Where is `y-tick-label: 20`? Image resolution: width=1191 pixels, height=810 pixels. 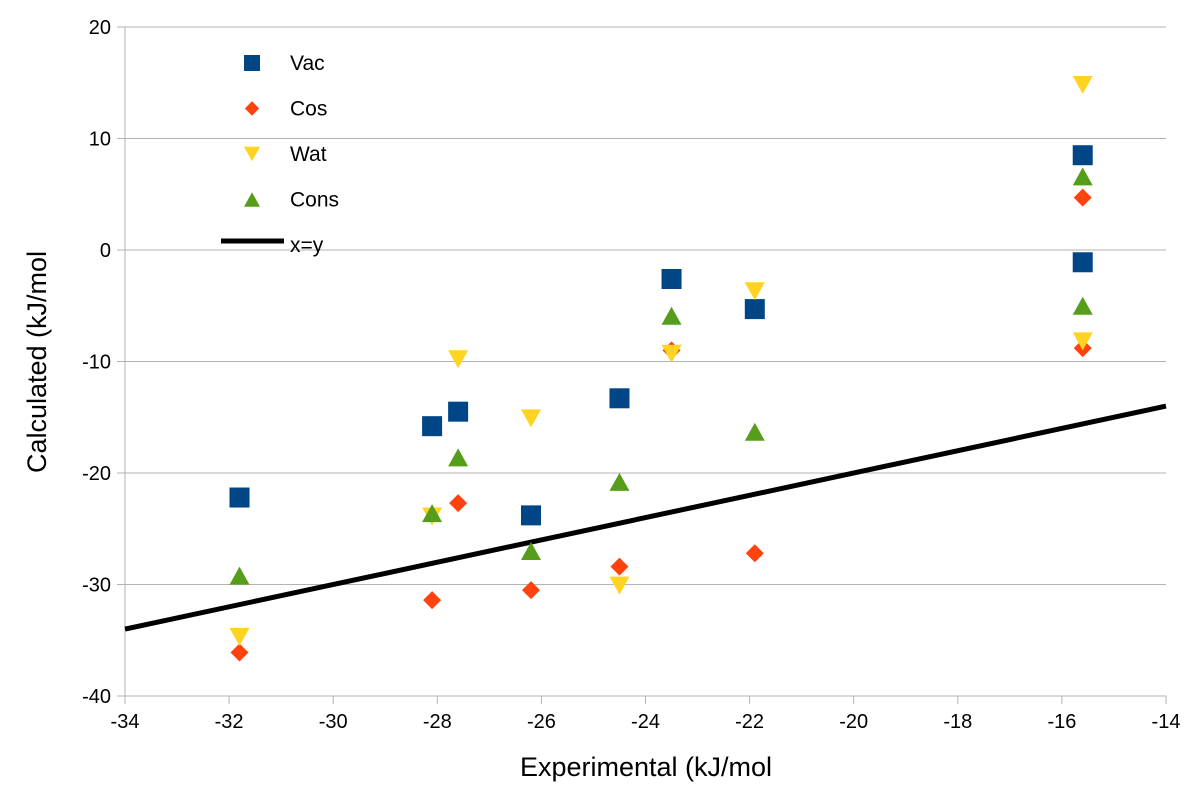
y-tick-label: 20 is located at coordinates (100, 28).